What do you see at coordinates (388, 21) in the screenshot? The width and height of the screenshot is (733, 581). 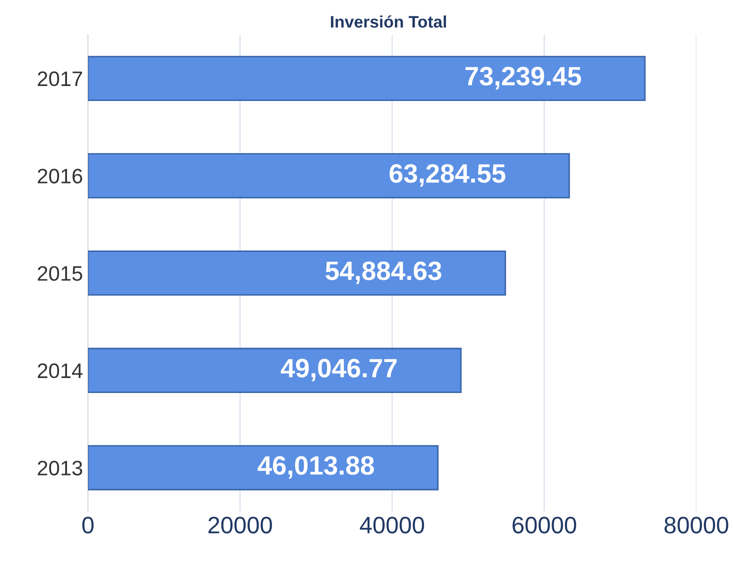 I see `chart-title: Inversión Total` at bounding box center [388, 21].